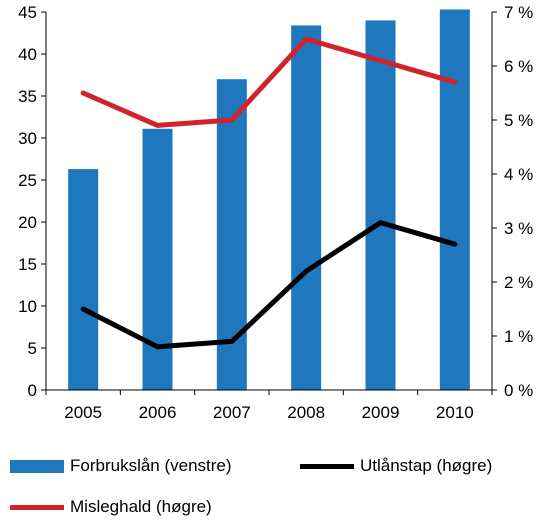 The width and height of the screenshot is (550, 524). Describe the element at coordinates (518, 174) in the screenshot. I see `right-tick-label: 4 %` at that location.